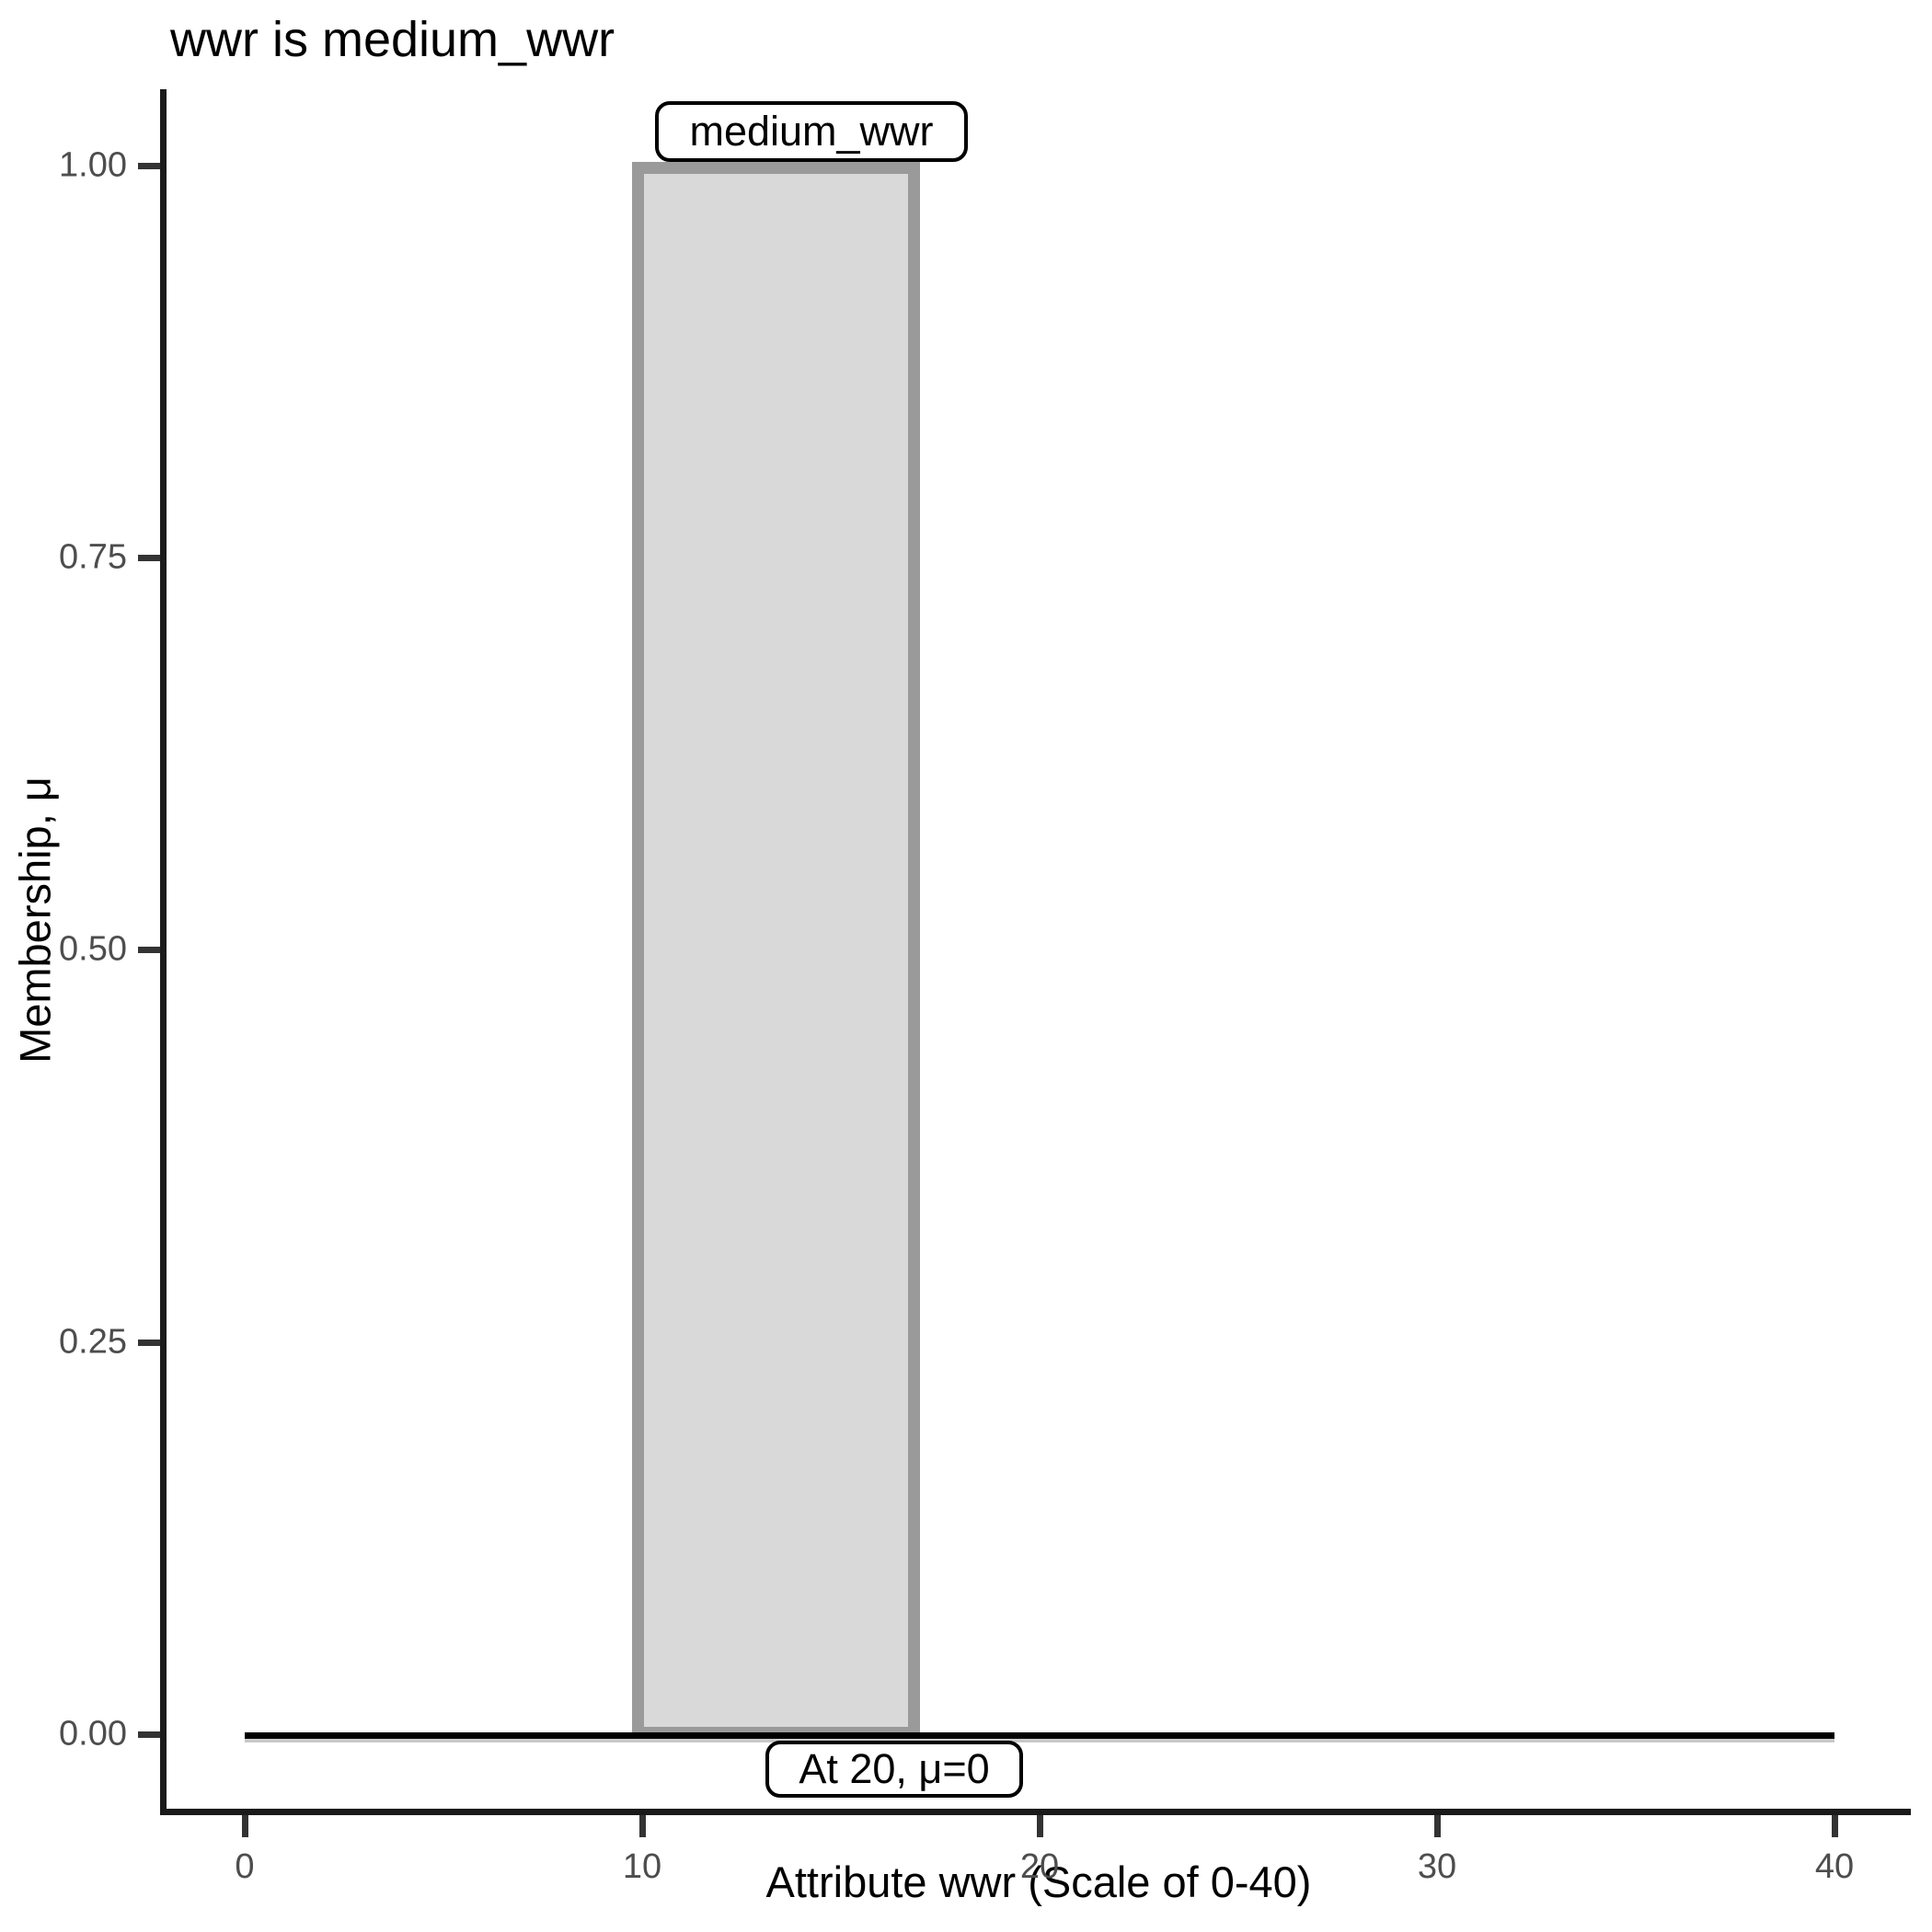 This screenshot has height=1932, width=1932. What do you see at coordinates (163, 952) in the screenshot?
I see `y-axis-line` at bounding box center [163, 952].